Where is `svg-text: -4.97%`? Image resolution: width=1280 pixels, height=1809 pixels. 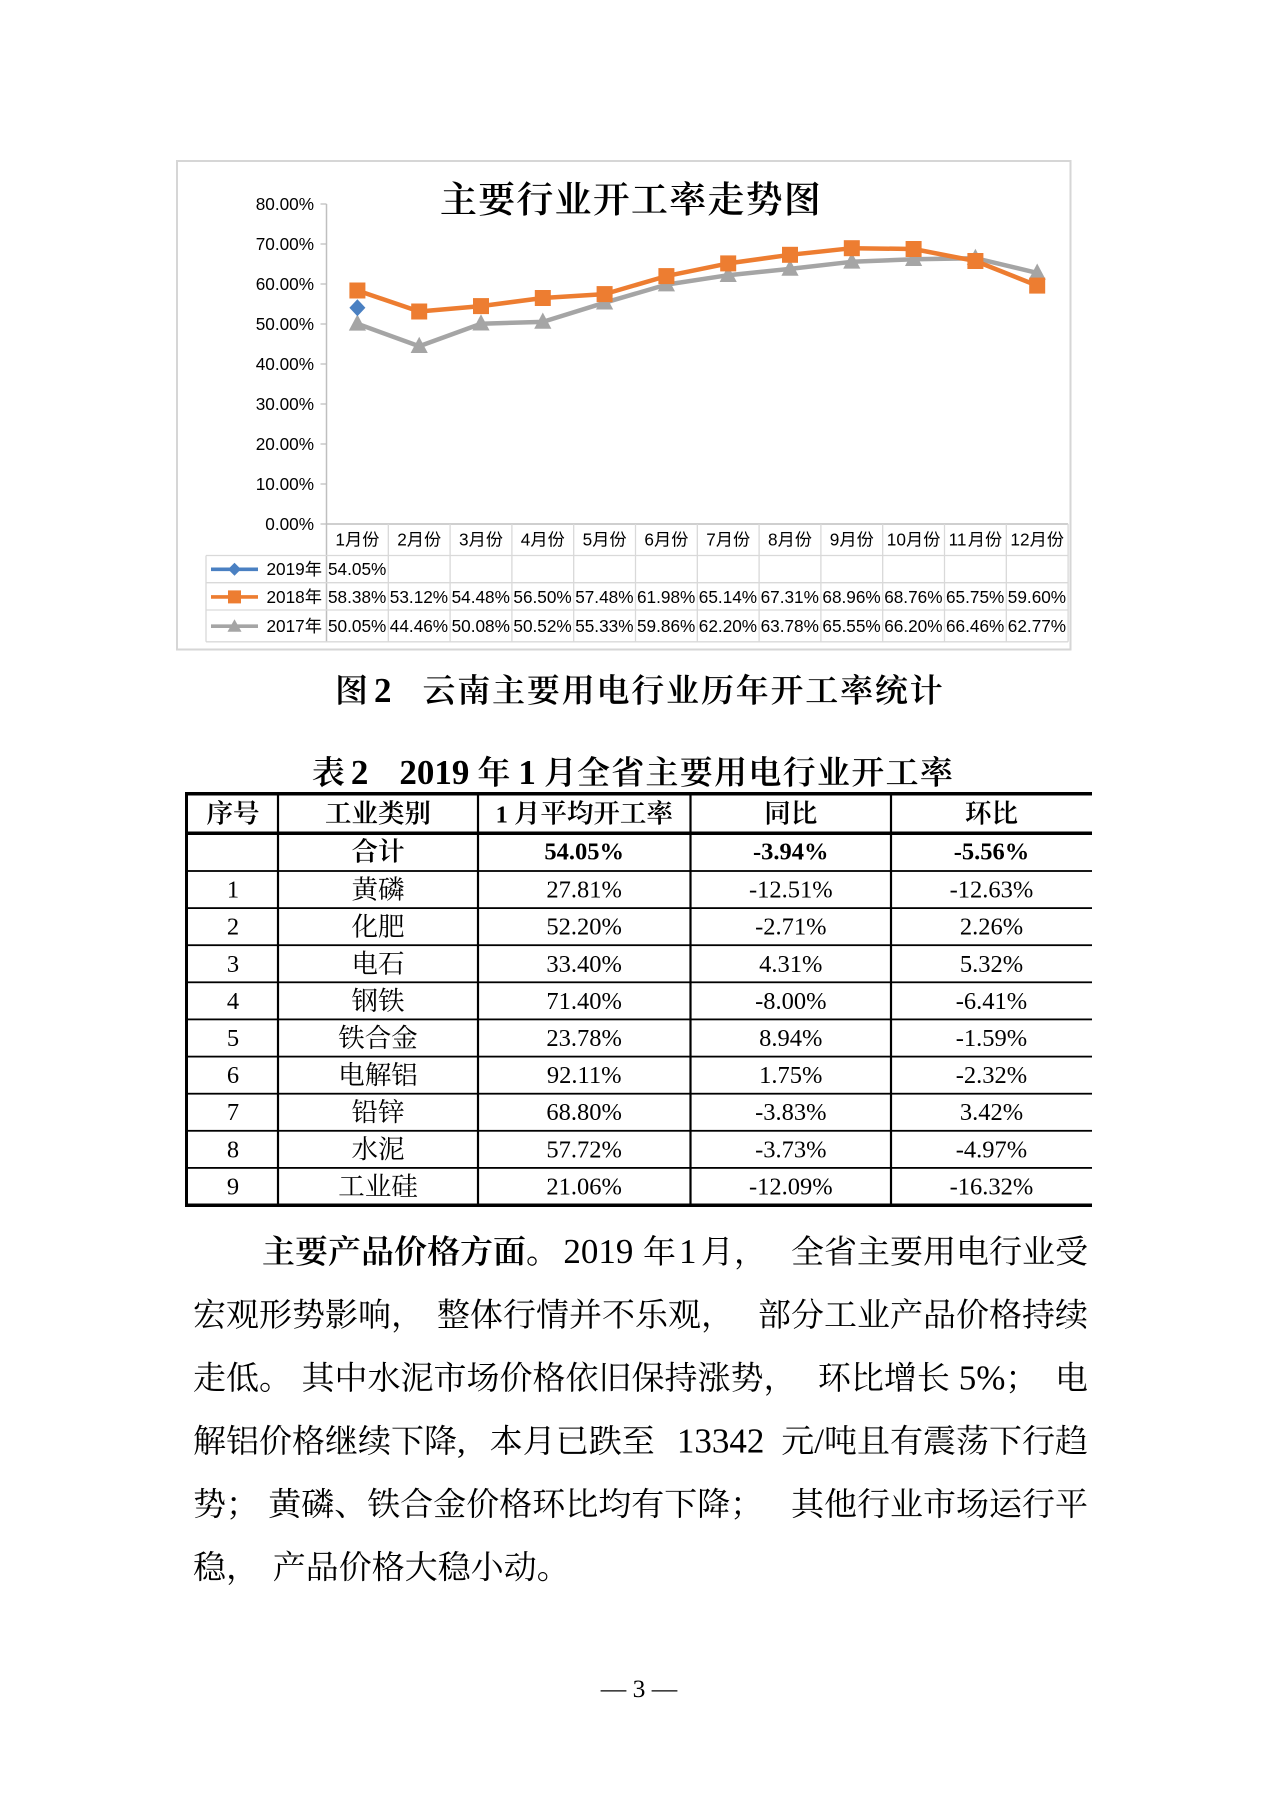 svg-text: -4.97% is located at coordinates (991, 1149).